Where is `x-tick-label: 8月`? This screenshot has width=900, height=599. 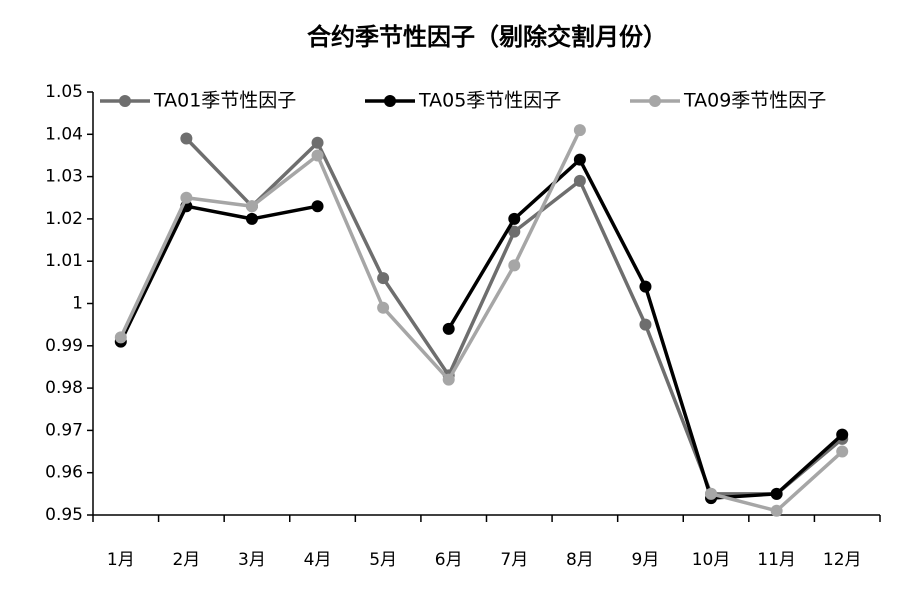 x-tick-label: 8月 is located at coordinates (580, 560).